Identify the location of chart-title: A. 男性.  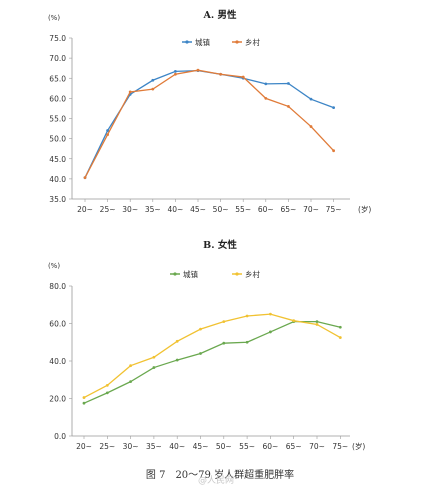
(220, 15).